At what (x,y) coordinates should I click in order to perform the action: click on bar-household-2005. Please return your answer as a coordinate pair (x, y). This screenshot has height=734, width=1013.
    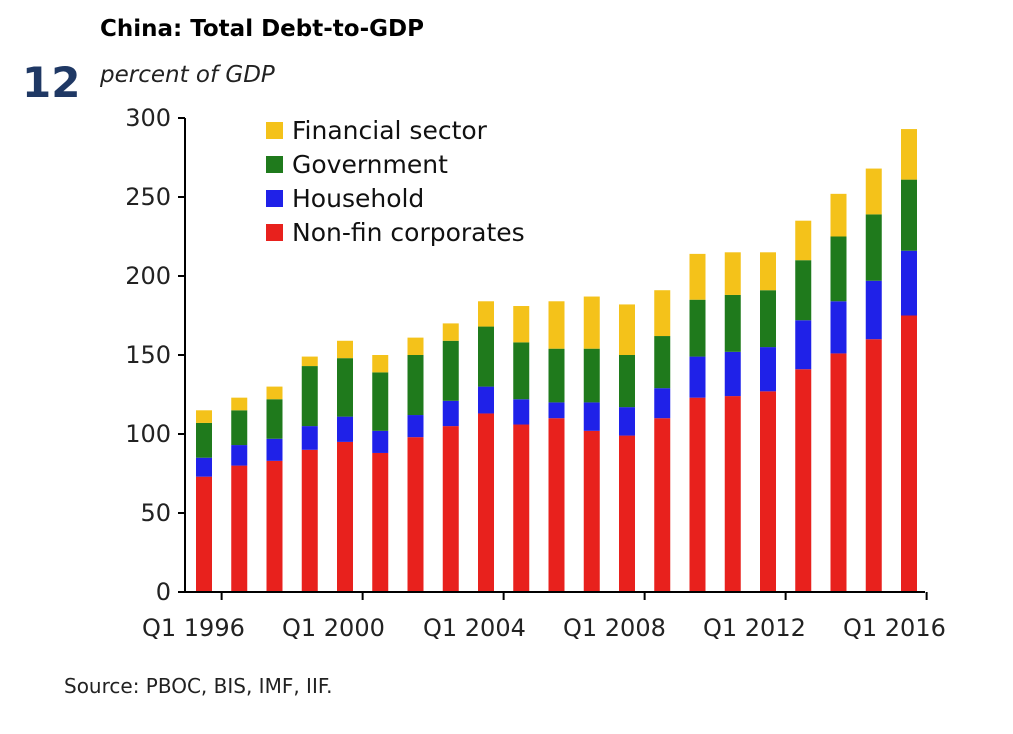
    Looking at the image, I should click on (556, 410).